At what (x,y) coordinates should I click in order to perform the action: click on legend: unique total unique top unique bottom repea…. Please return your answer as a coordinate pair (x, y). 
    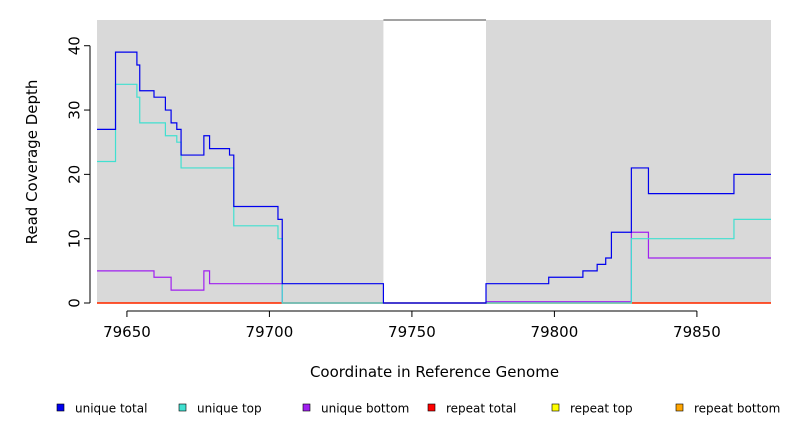
    Looking at the image, I should click on (418, 409).